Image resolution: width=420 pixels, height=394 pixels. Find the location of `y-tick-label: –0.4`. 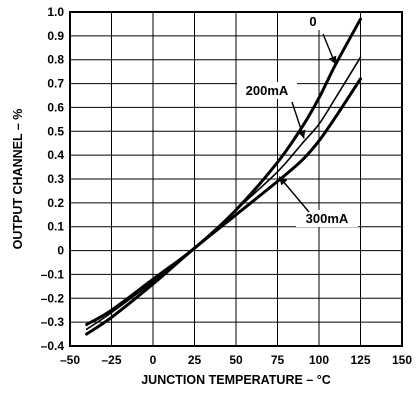

y-tick-label: –0.4 is located at coordinates (53, 346).